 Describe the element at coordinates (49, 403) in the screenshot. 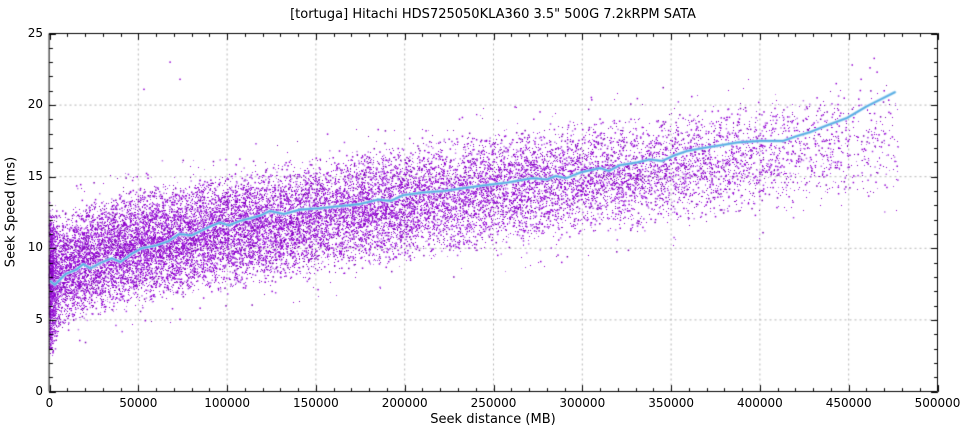

I see `x-tick-label: 0` at that location.